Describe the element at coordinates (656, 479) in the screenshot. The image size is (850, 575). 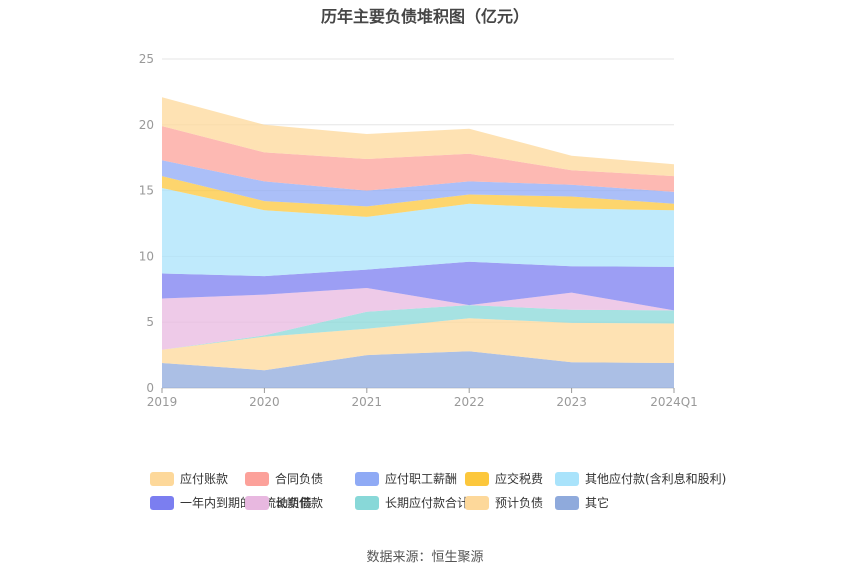
I see `legend-label: 其他应付款(含利息和股利)` at that location.